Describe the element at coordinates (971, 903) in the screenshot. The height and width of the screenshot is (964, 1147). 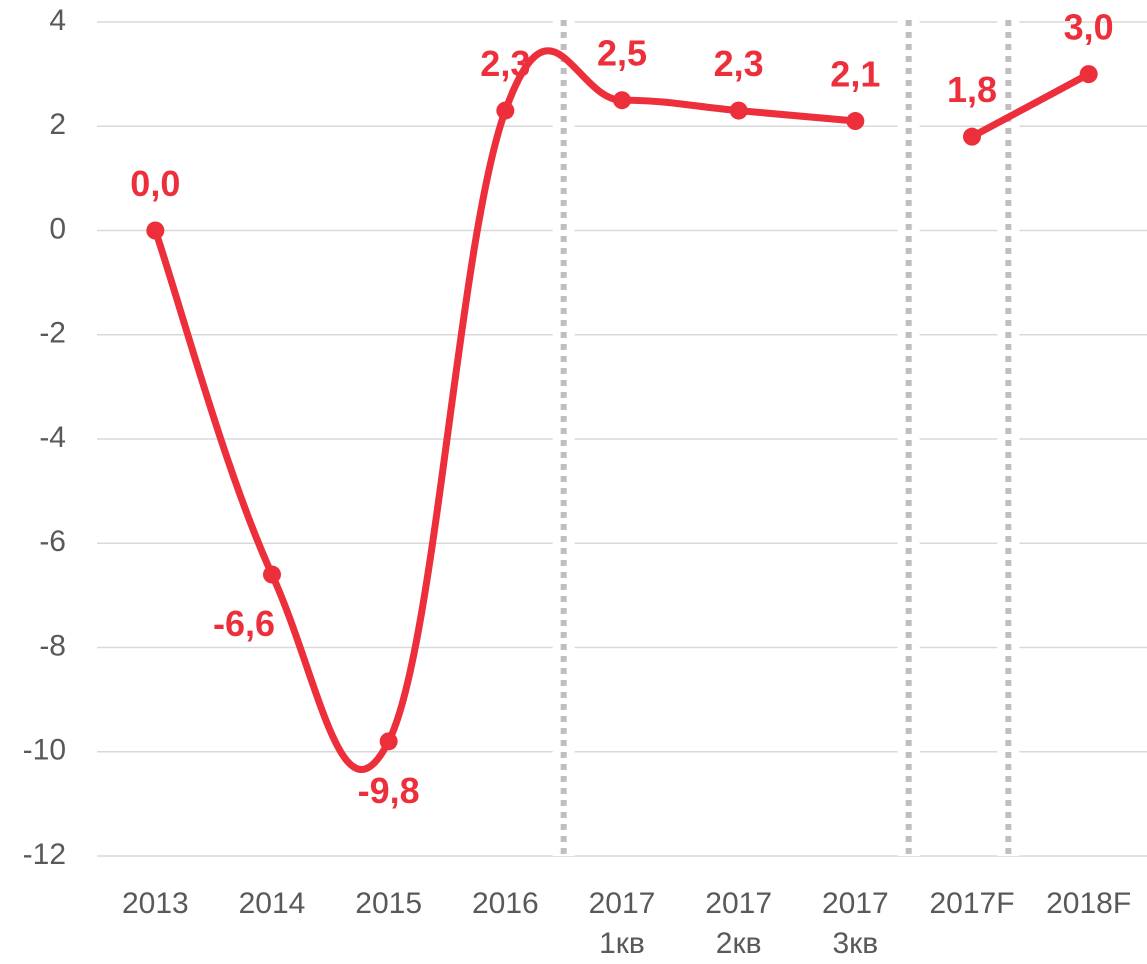
I see `x-tick-label: 2017F` at that location.